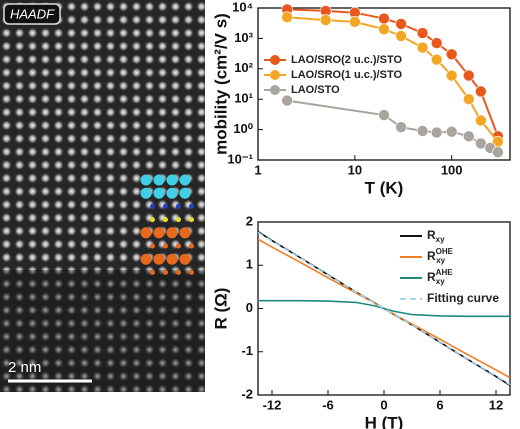 The width and height of the screenshot is (520, 429). Describe the element at coordinates (32, 13) in the screenshot. I see `image-label: HAADF` at that location.